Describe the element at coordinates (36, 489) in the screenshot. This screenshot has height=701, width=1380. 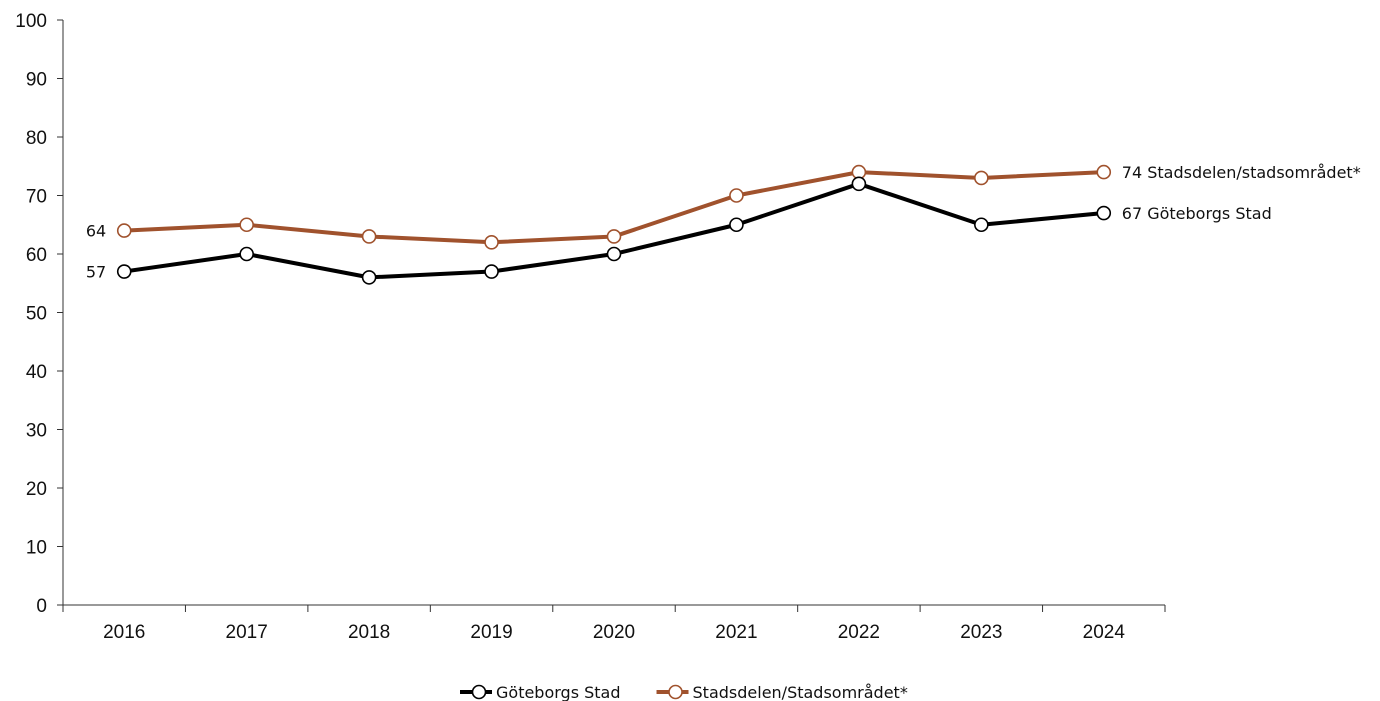
I see `y-tick-label: 20` at that location.